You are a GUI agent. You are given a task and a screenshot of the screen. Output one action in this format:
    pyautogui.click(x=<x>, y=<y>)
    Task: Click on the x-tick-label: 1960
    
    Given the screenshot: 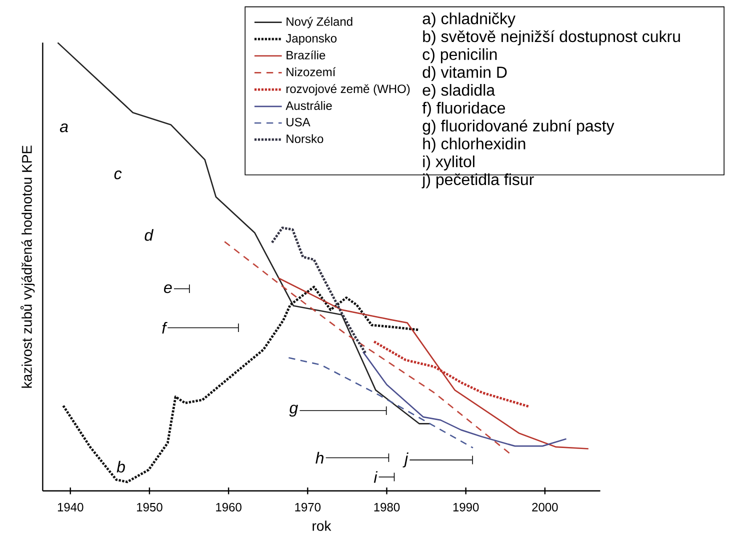 What is the action you would take?
    pyautogui.click(x=229, y=507)
    